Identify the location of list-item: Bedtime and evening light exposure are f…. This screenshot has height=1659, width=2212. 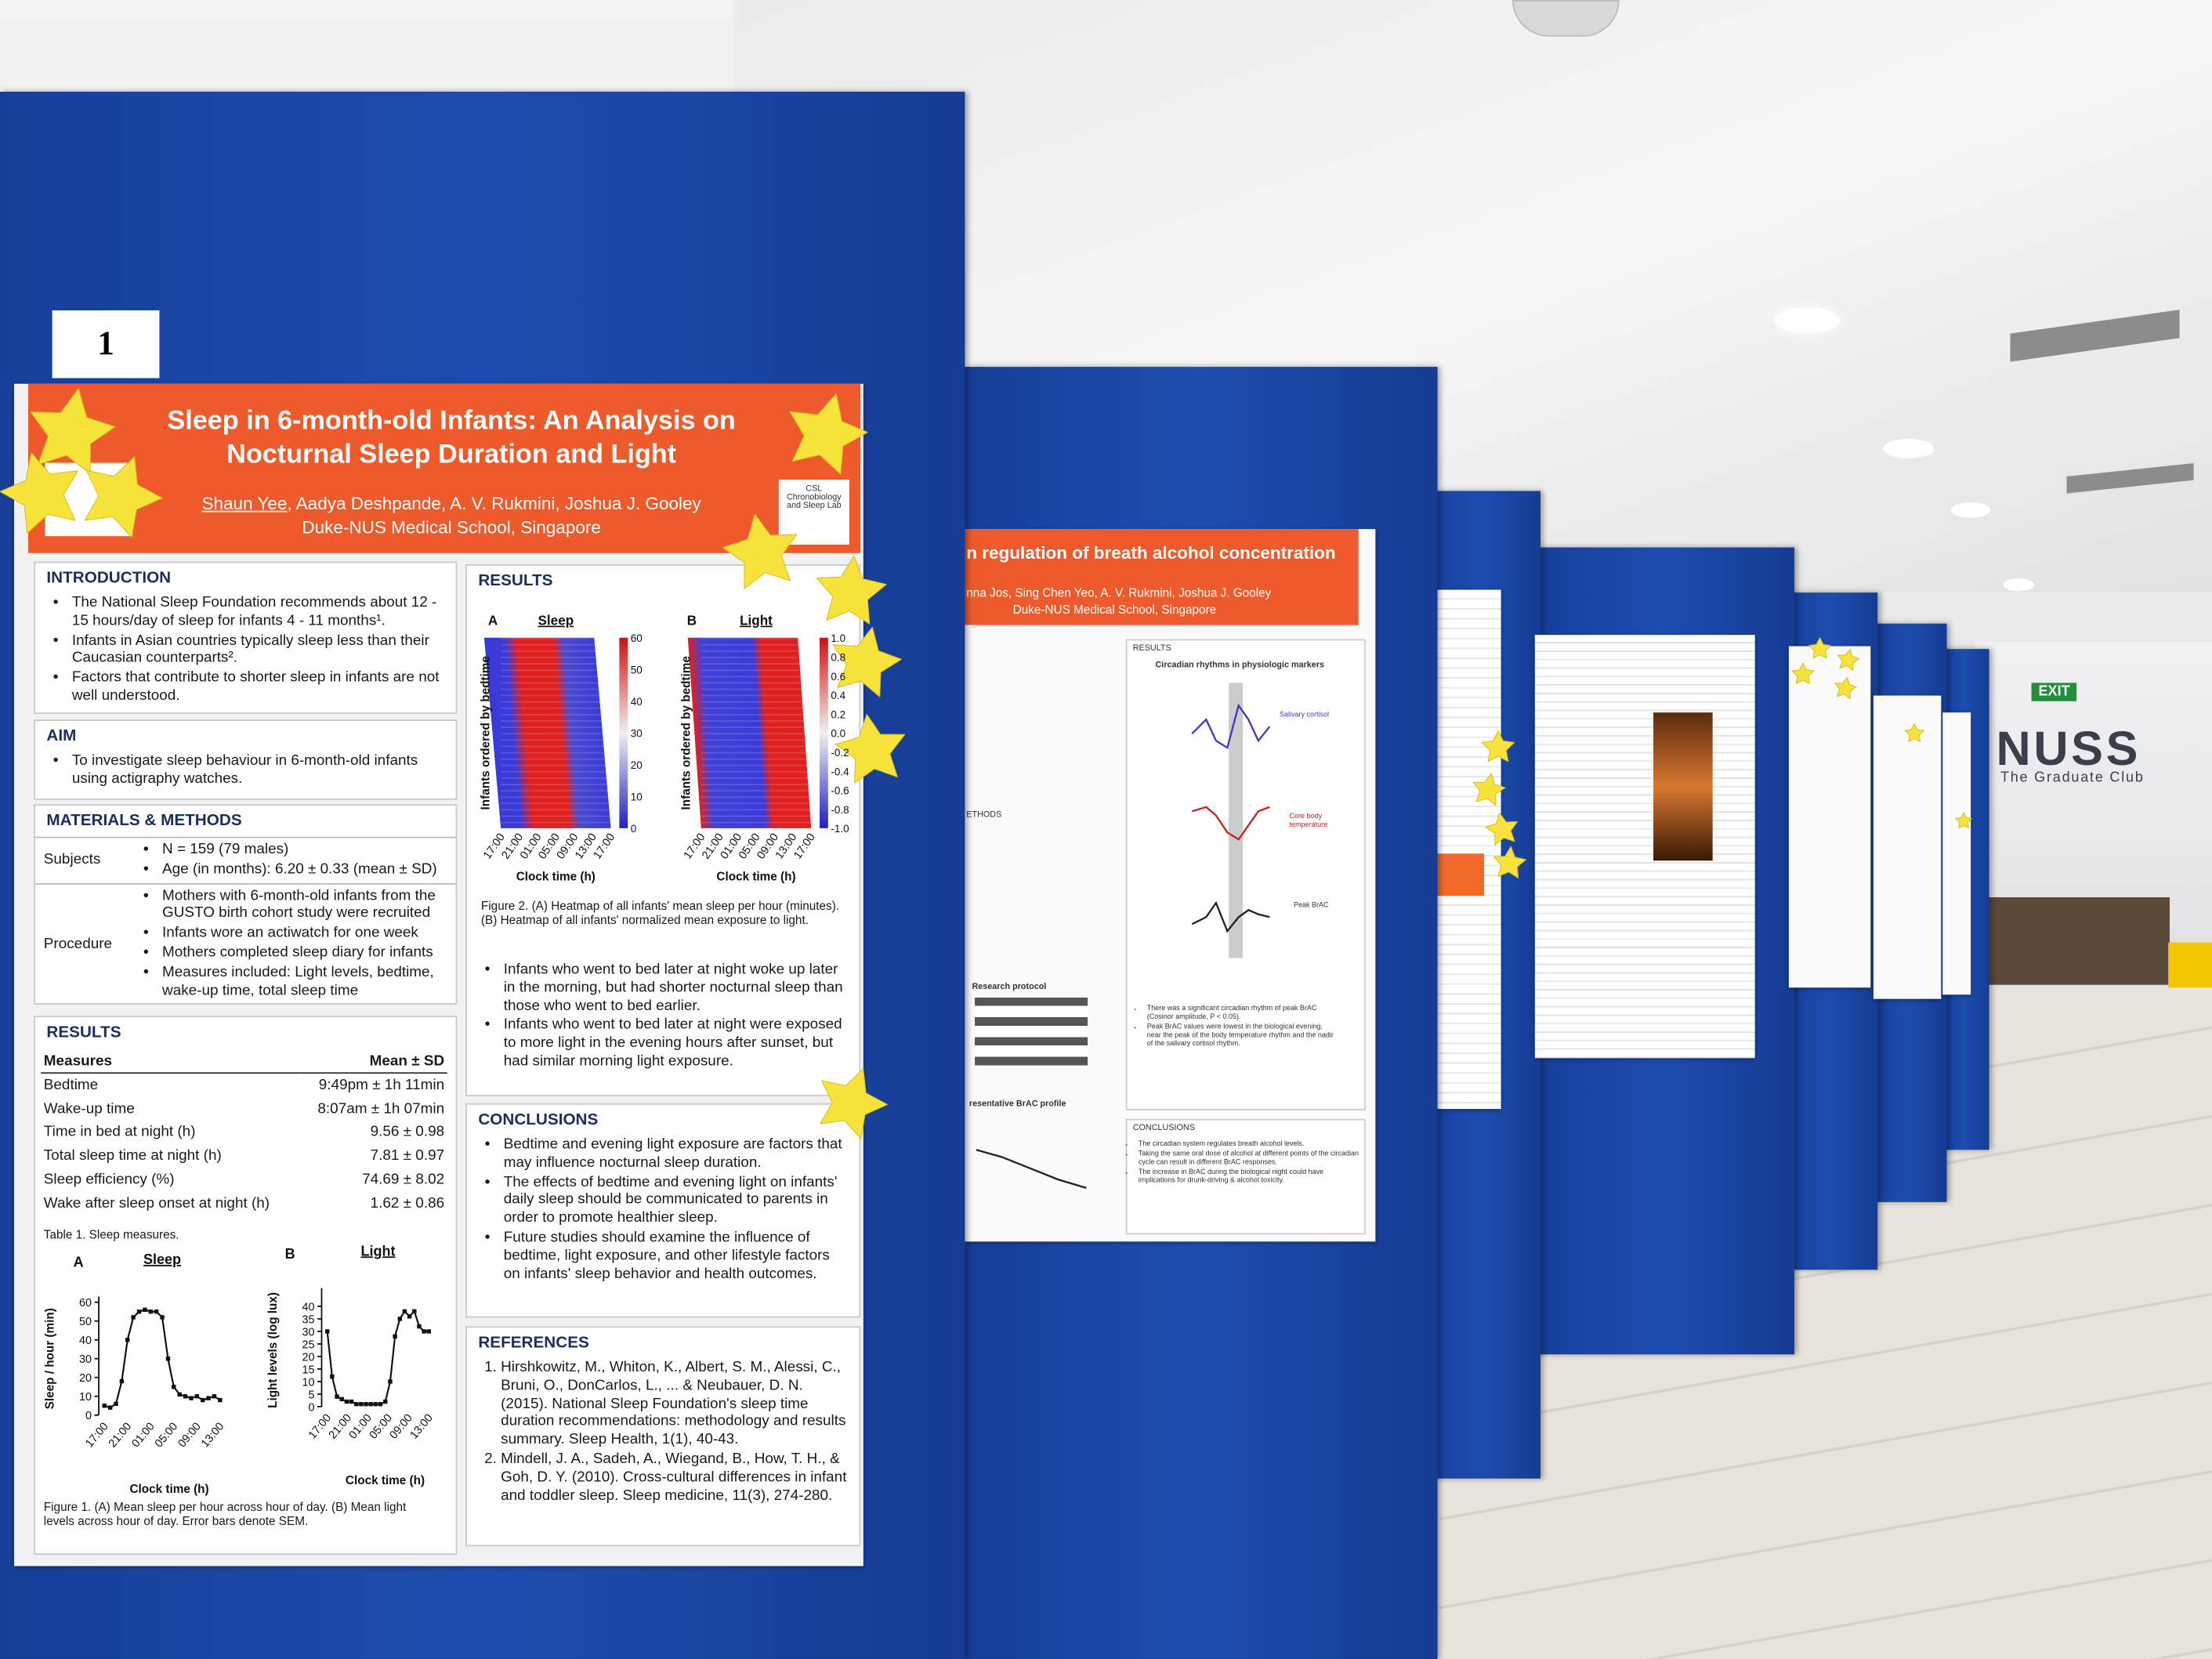
(676, 1154).